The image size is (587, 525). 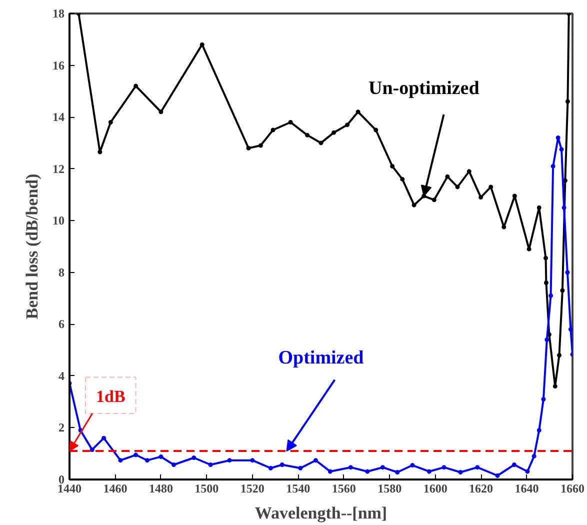 What do you see at coordinates (61, 375) in the screenshot?
I see `y-tick-label: 4` at bounding box center [61, 375].